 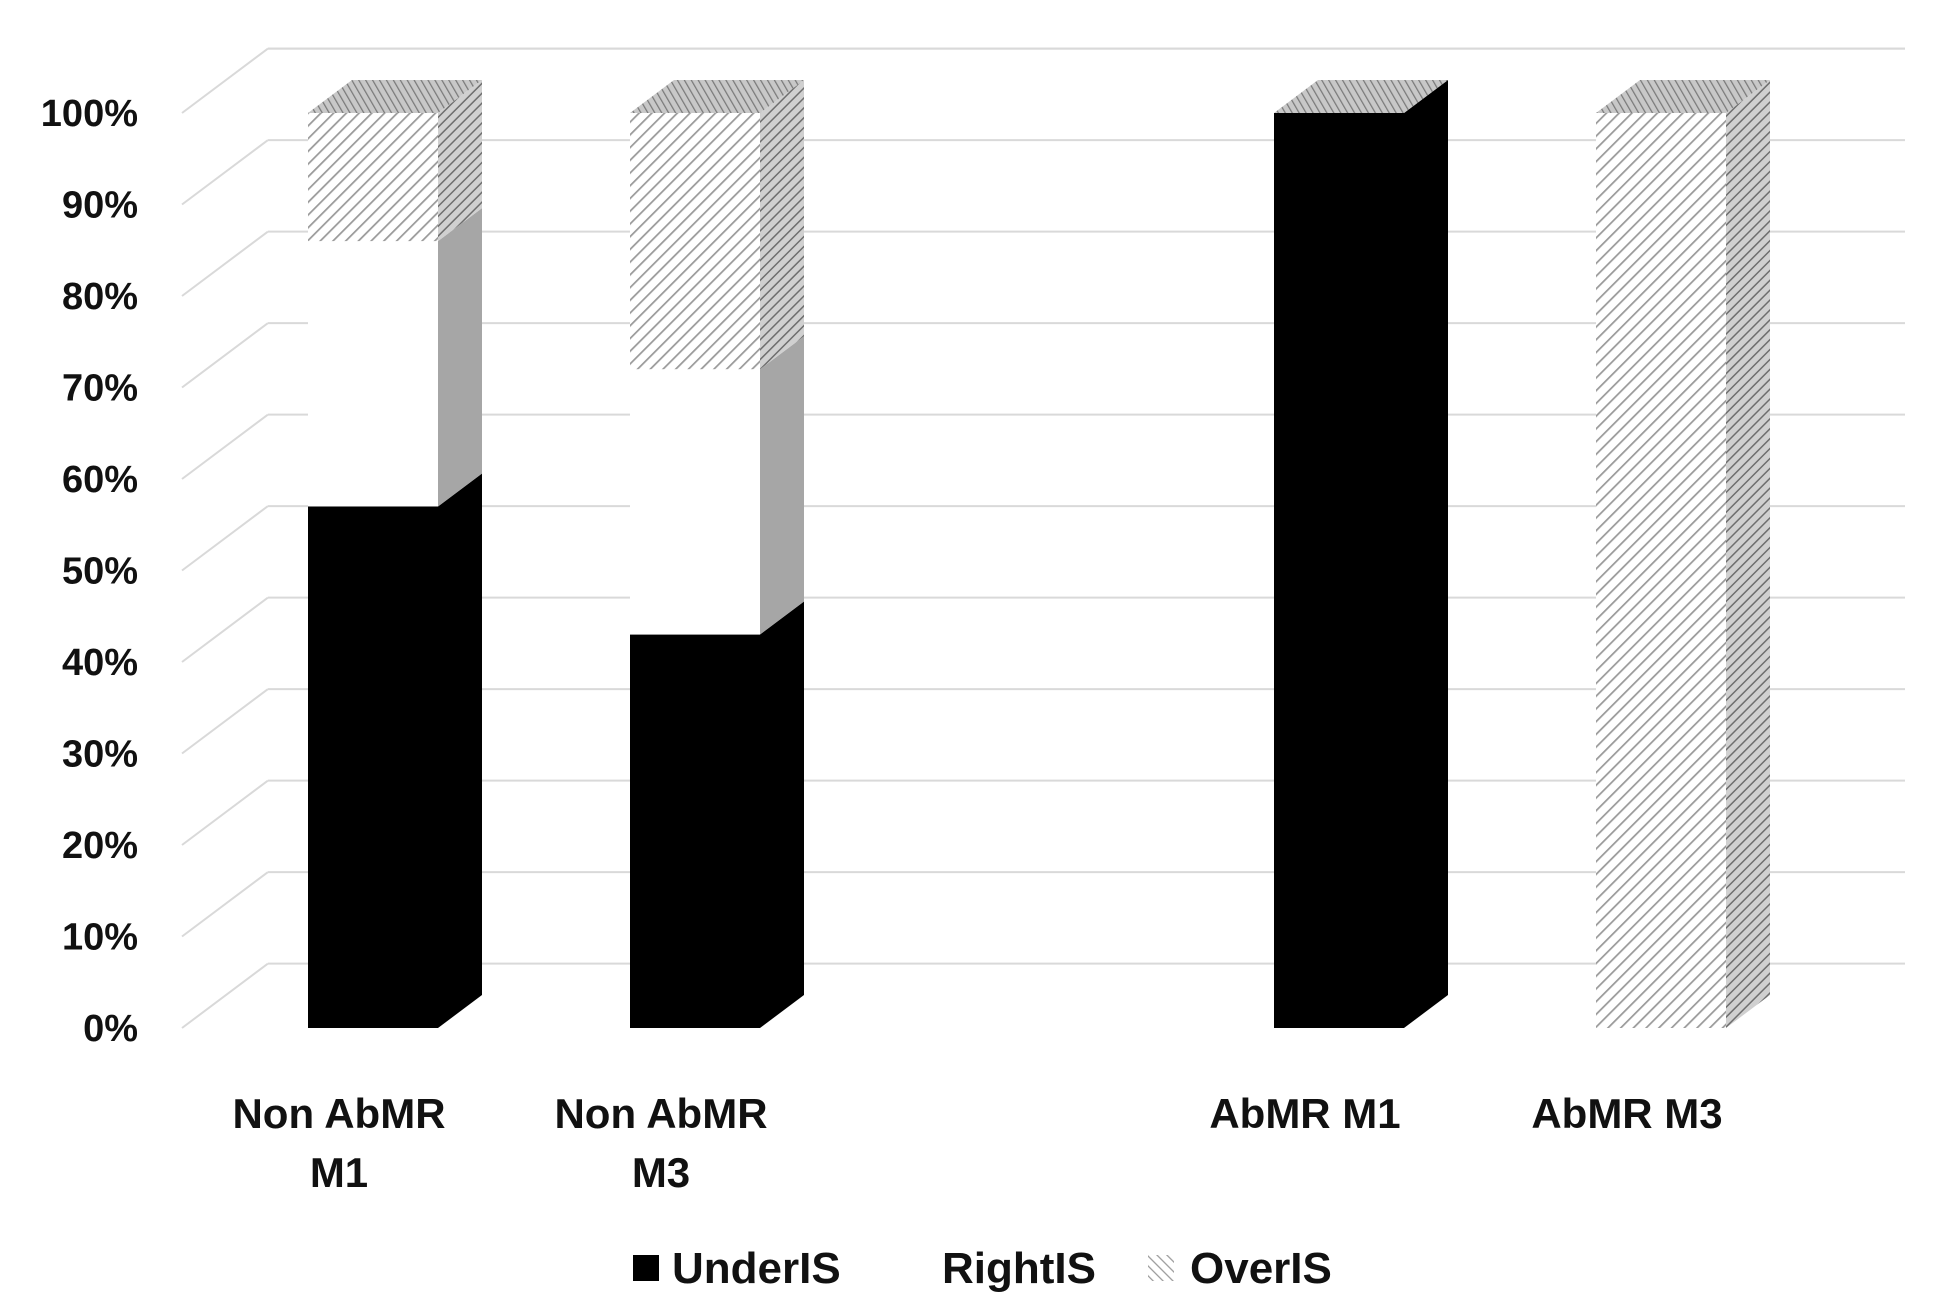 I want to click on bar-overis-1-side, so click(x=782, y=225).